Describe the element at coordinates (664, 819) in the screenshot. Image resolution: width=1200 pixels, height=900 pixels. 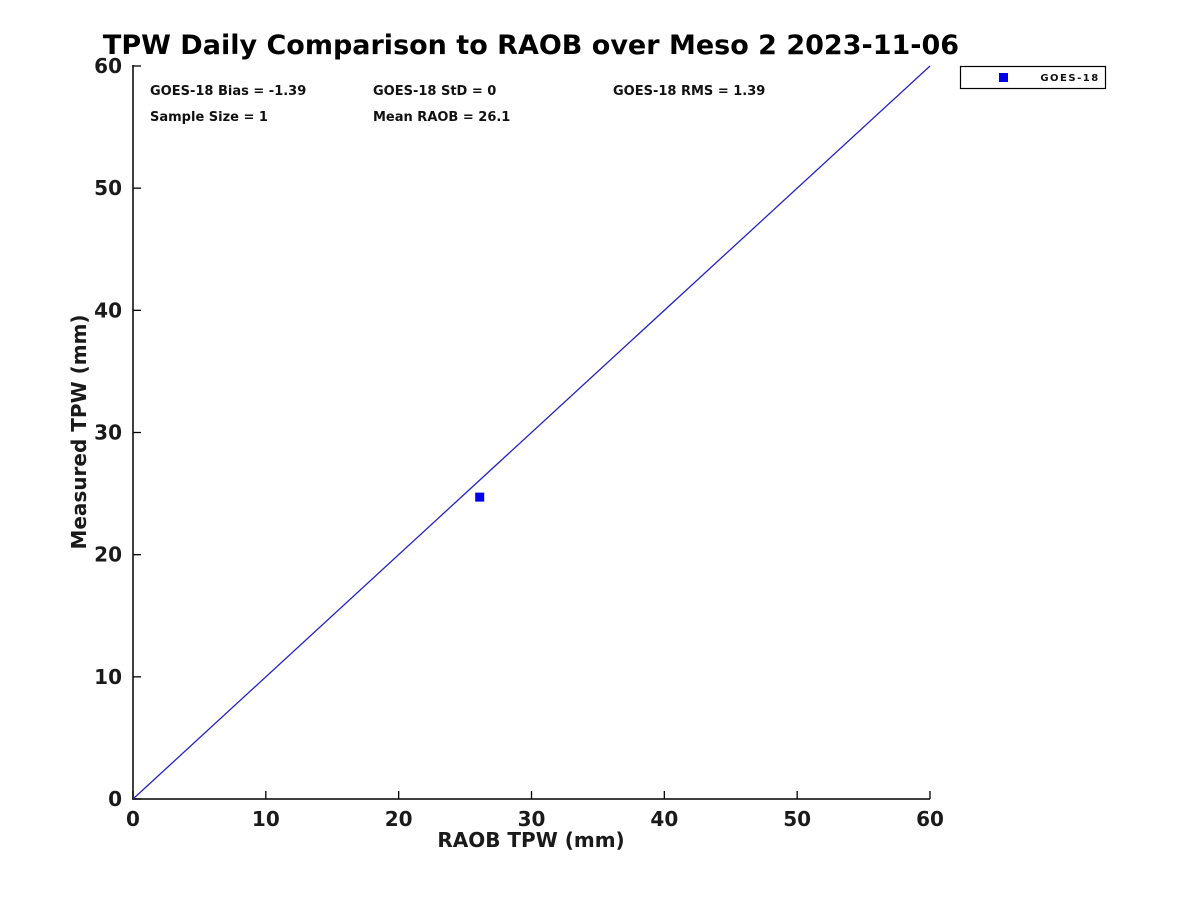
I see `x-tick-label: 40` at that location.